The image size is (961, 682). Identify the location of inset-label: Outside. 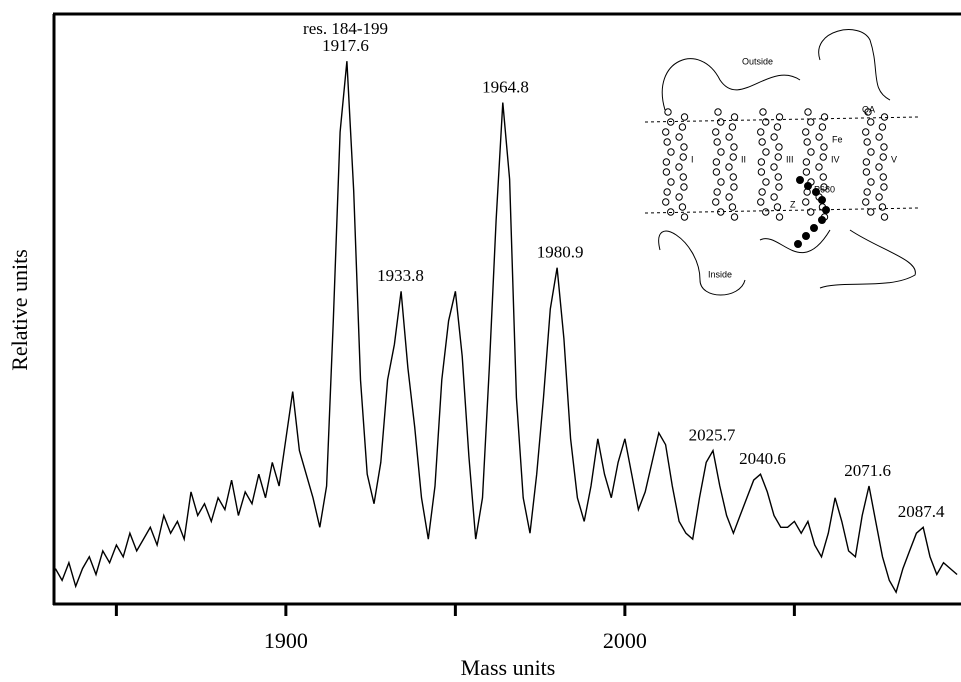
(757, 61).